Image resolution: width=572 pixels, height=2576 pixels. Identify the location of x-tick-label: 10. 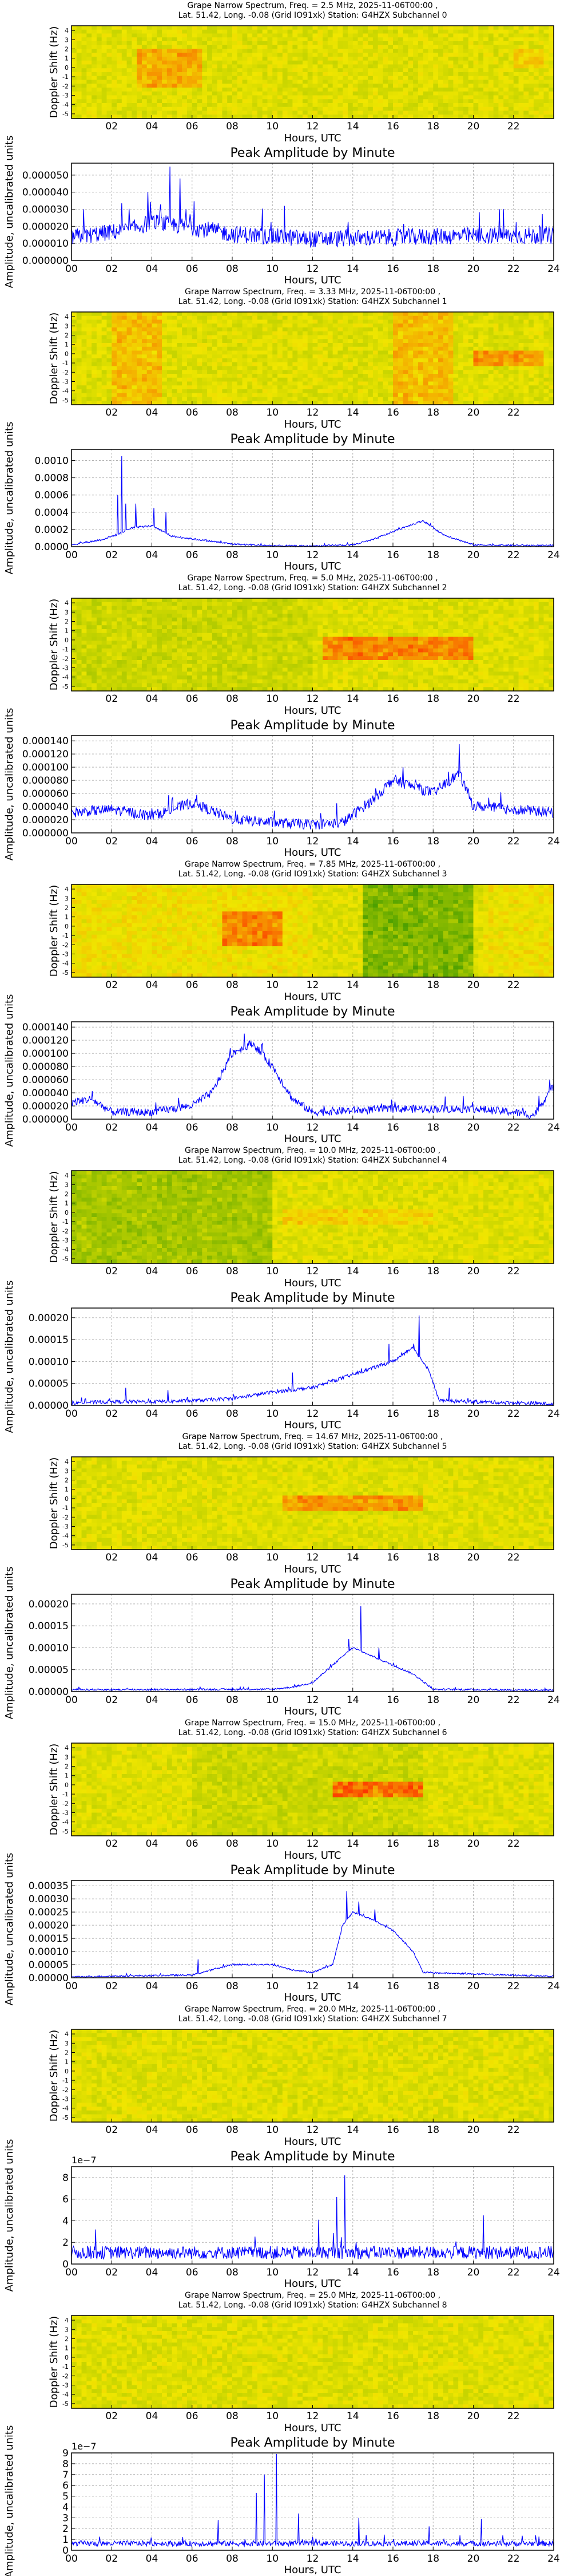
(272, 412).